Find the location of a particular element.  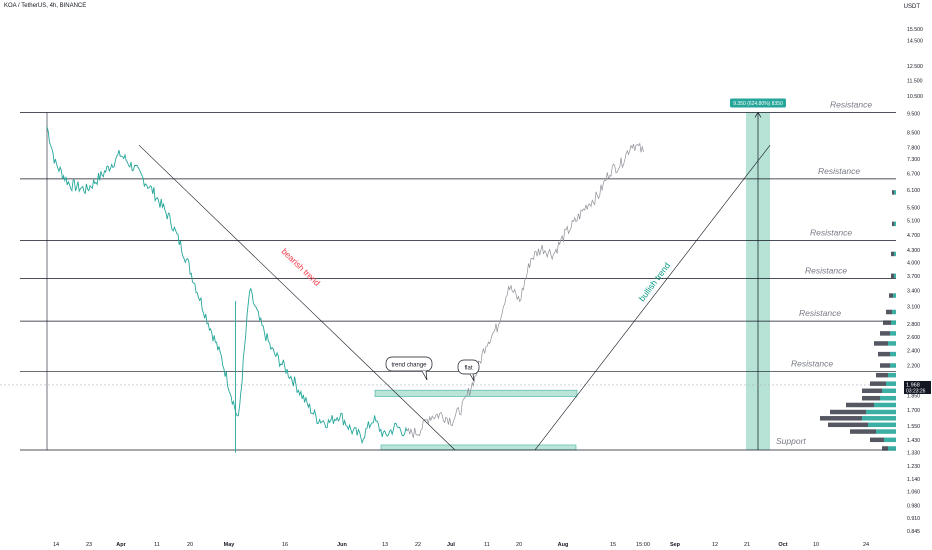

time-tick-label: 12 is located at coordinates (715, 545).